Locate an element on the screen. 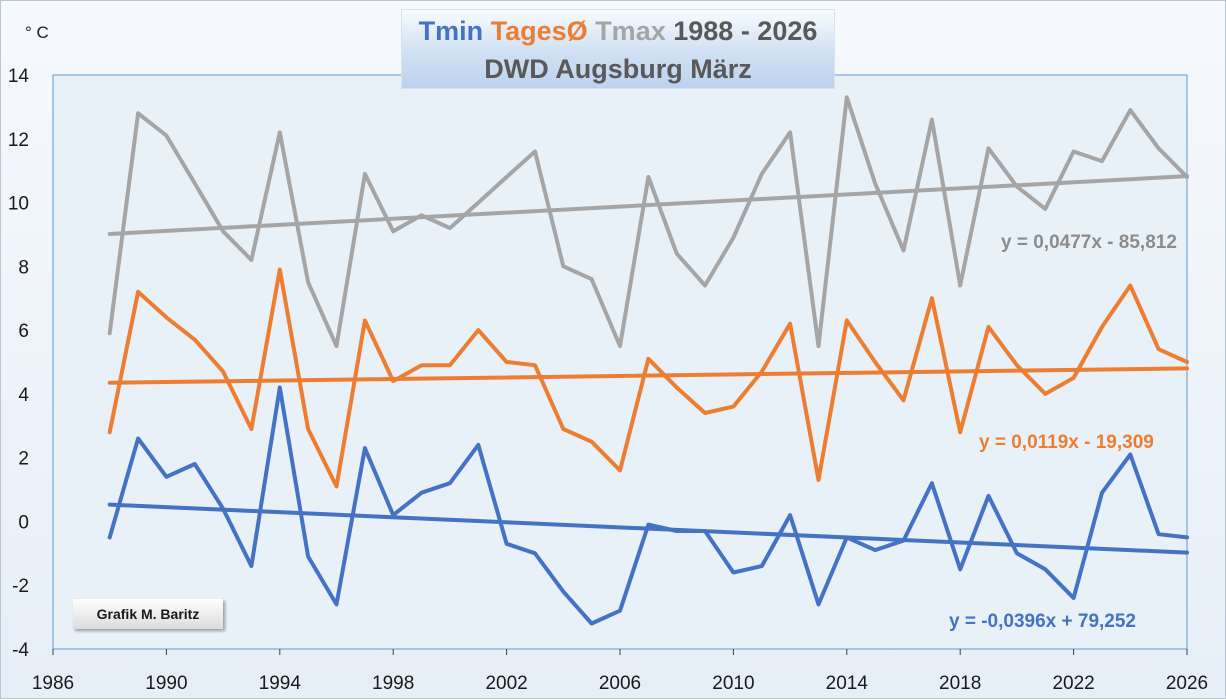 The height and width of the screenshot is (700, 1226). x-tick-label: 2014 is located at coordinates (847, 683).